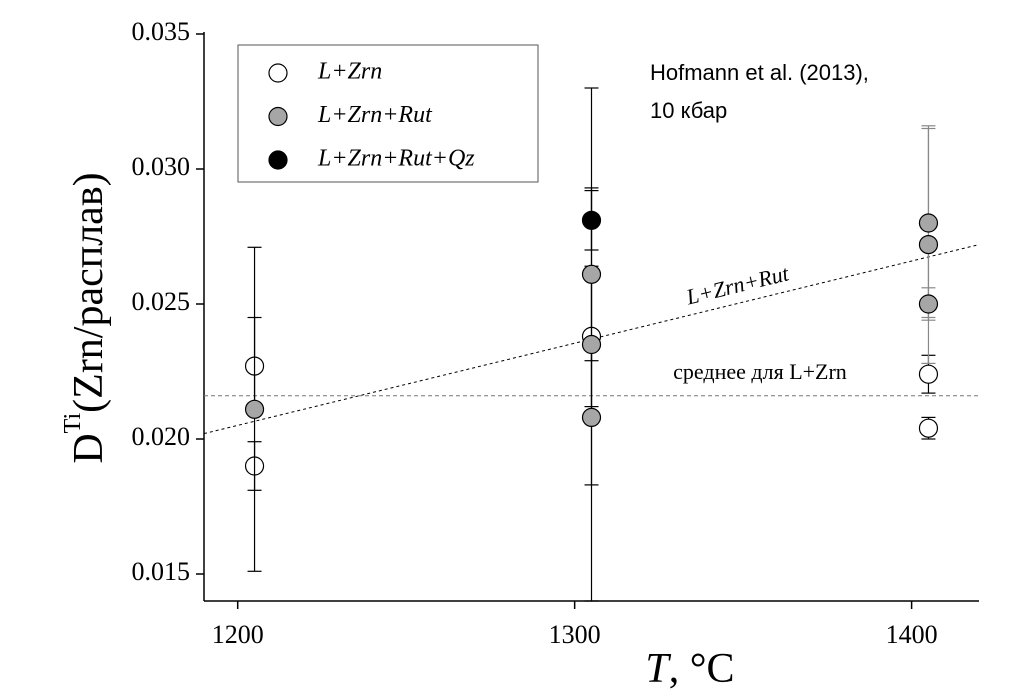 This screenshot has height=697, width=1010. What do you see at coordinates (161, 166) in the screenshot?
I see `y-tick-label: 0.030` at bounding box center [161, 166].